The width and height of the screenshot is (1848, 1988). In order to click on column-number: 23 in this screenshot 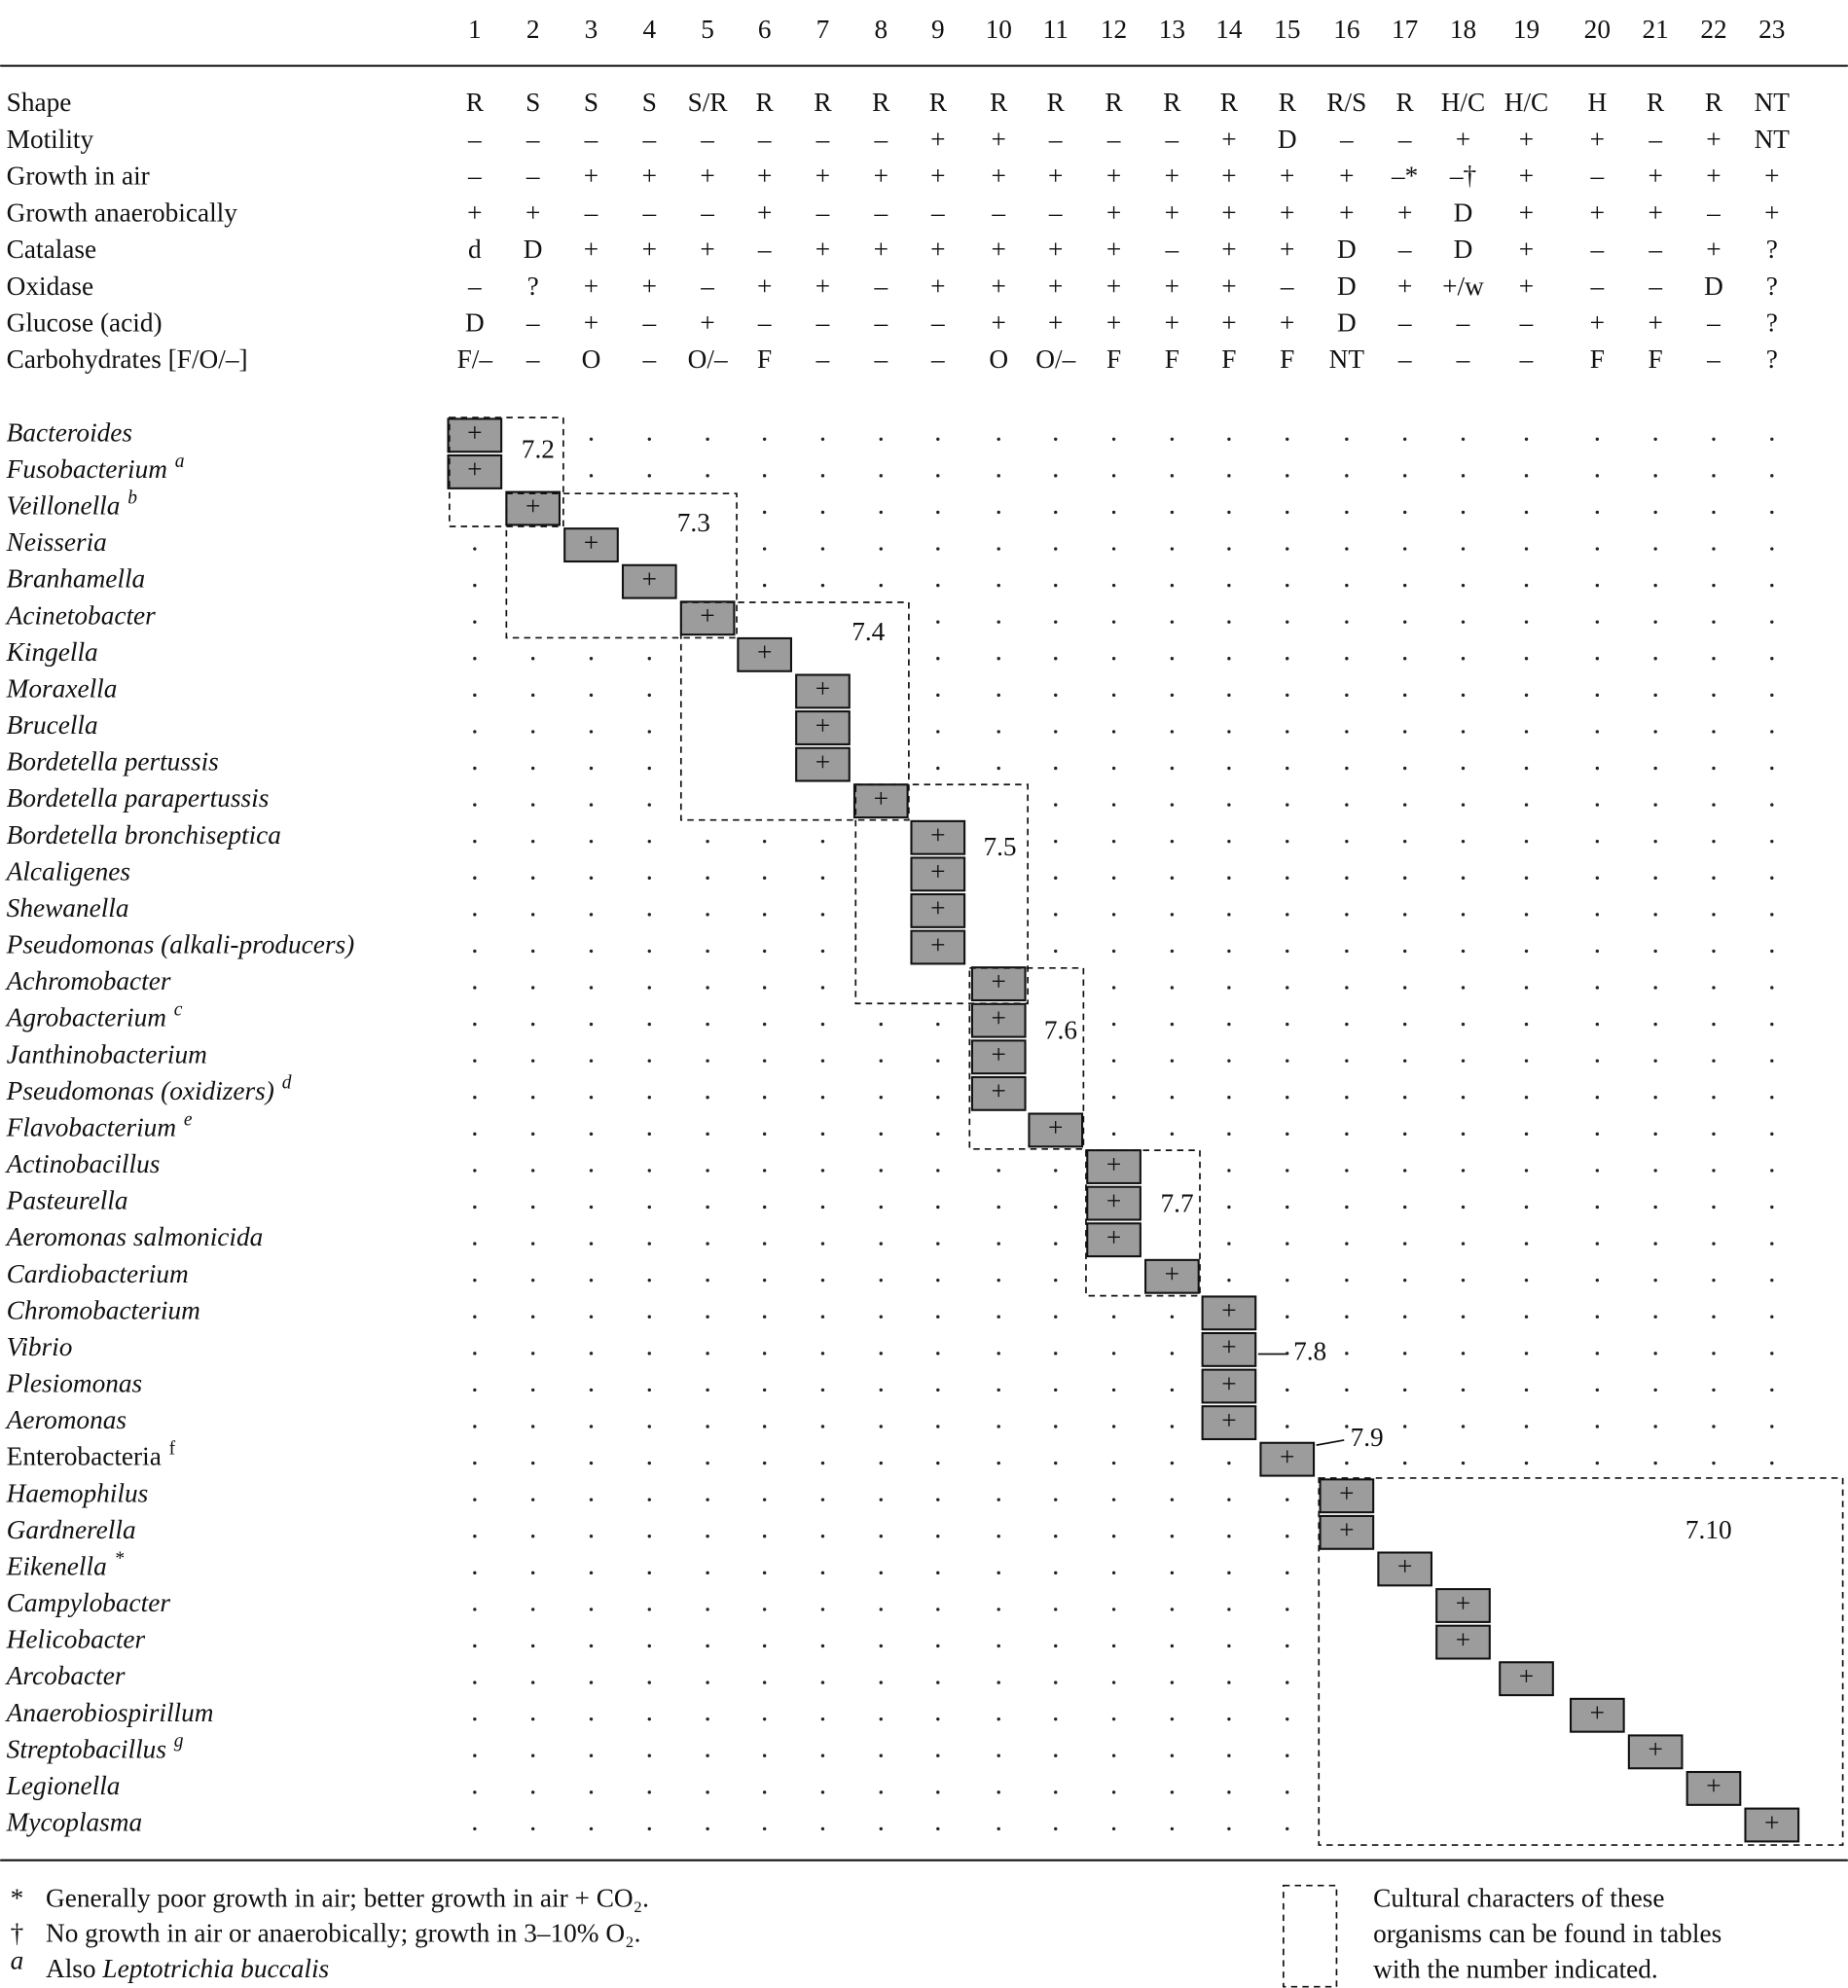, I will do `click(1771, 29)`.